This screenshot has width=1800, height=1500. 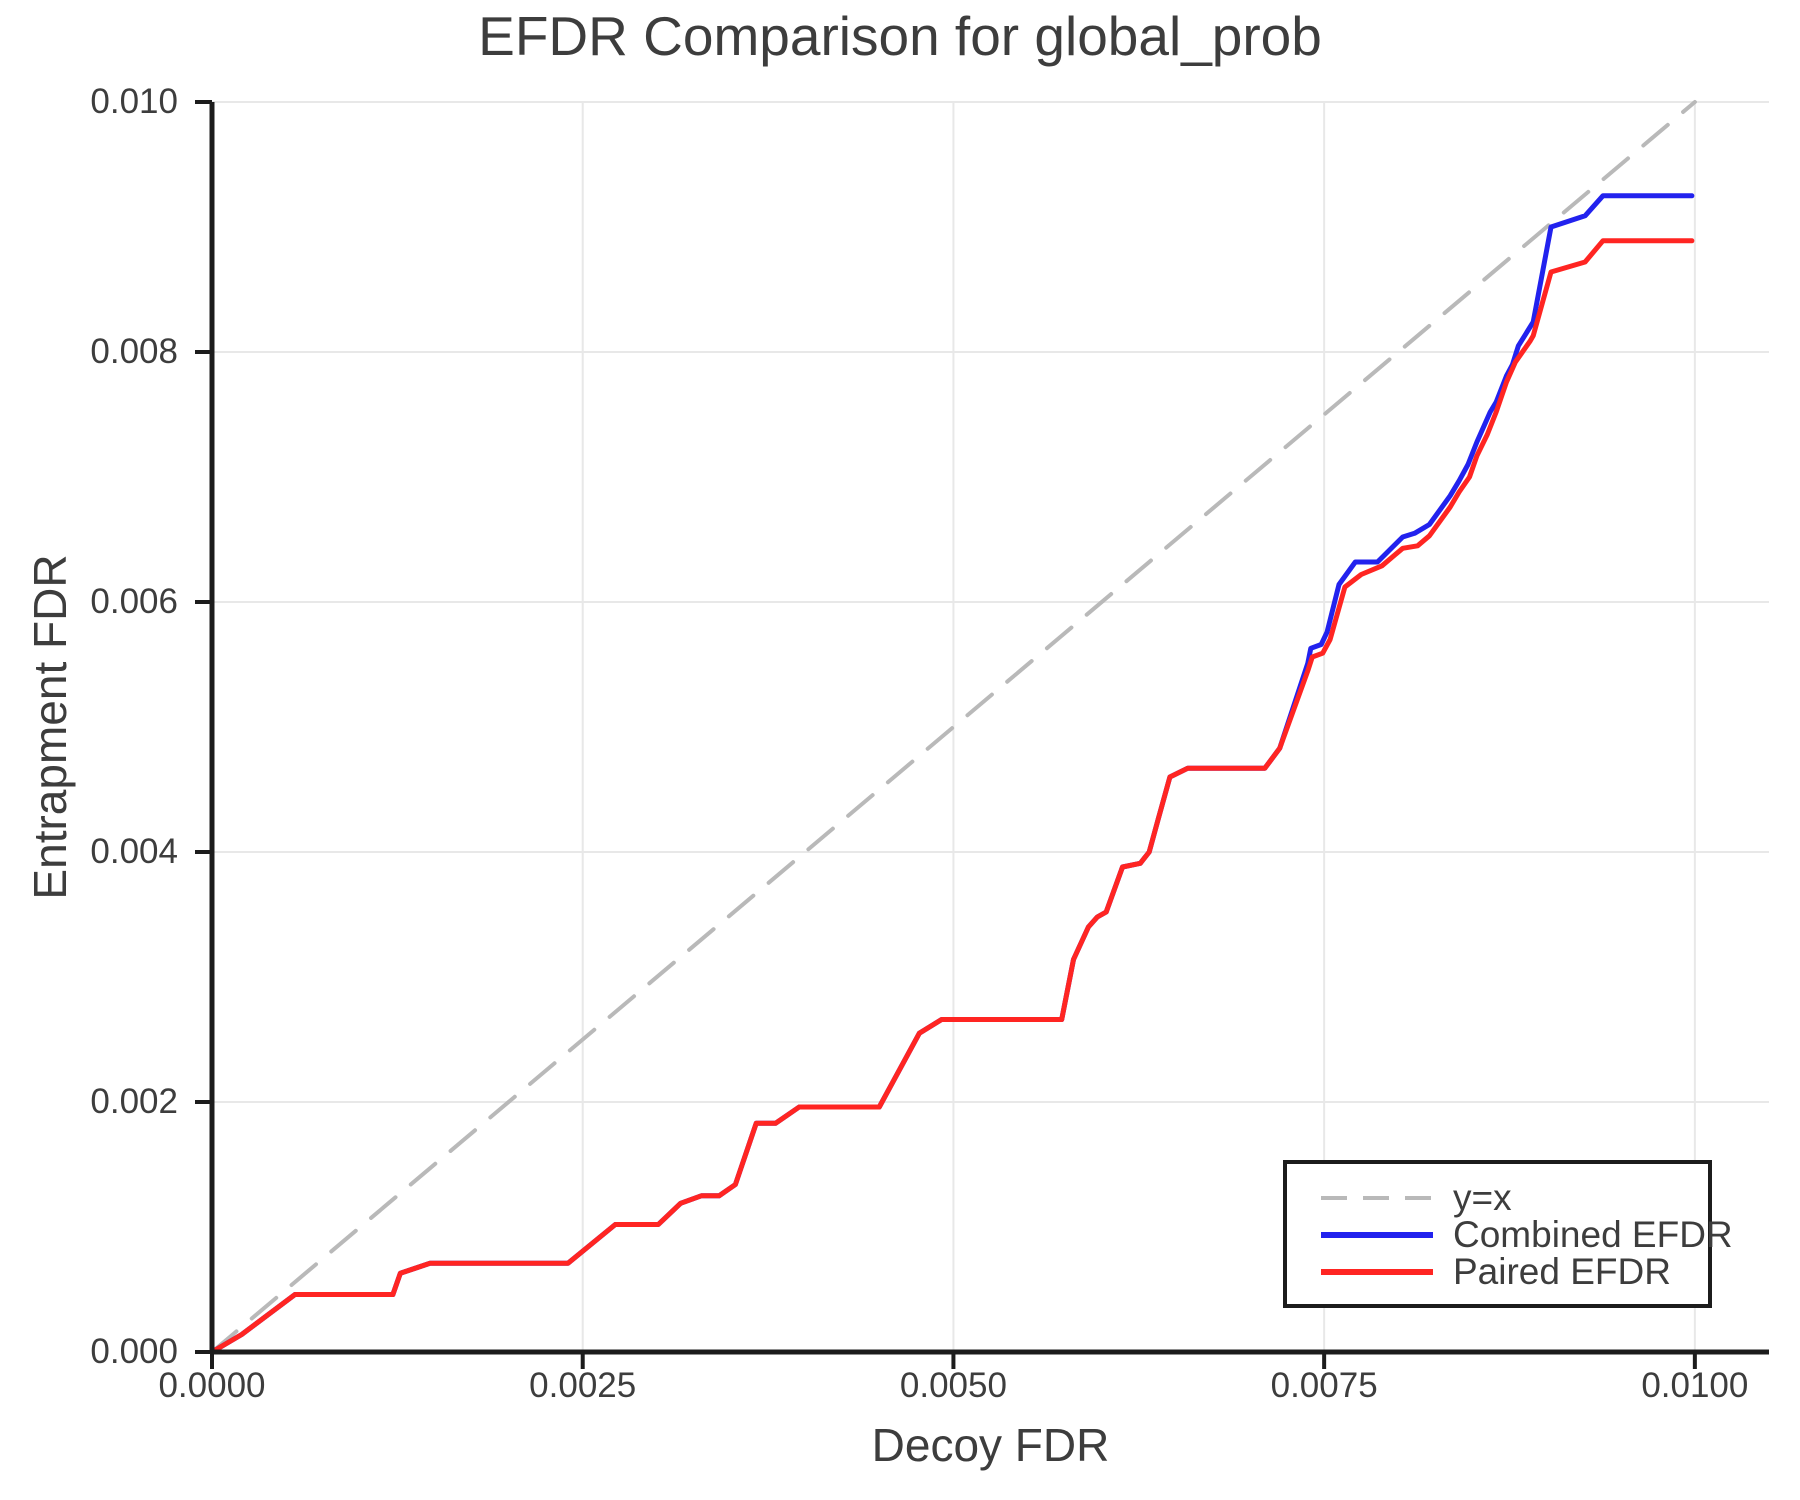 I want to click on legend-label: y=x, so click(x=1482, y=1197).